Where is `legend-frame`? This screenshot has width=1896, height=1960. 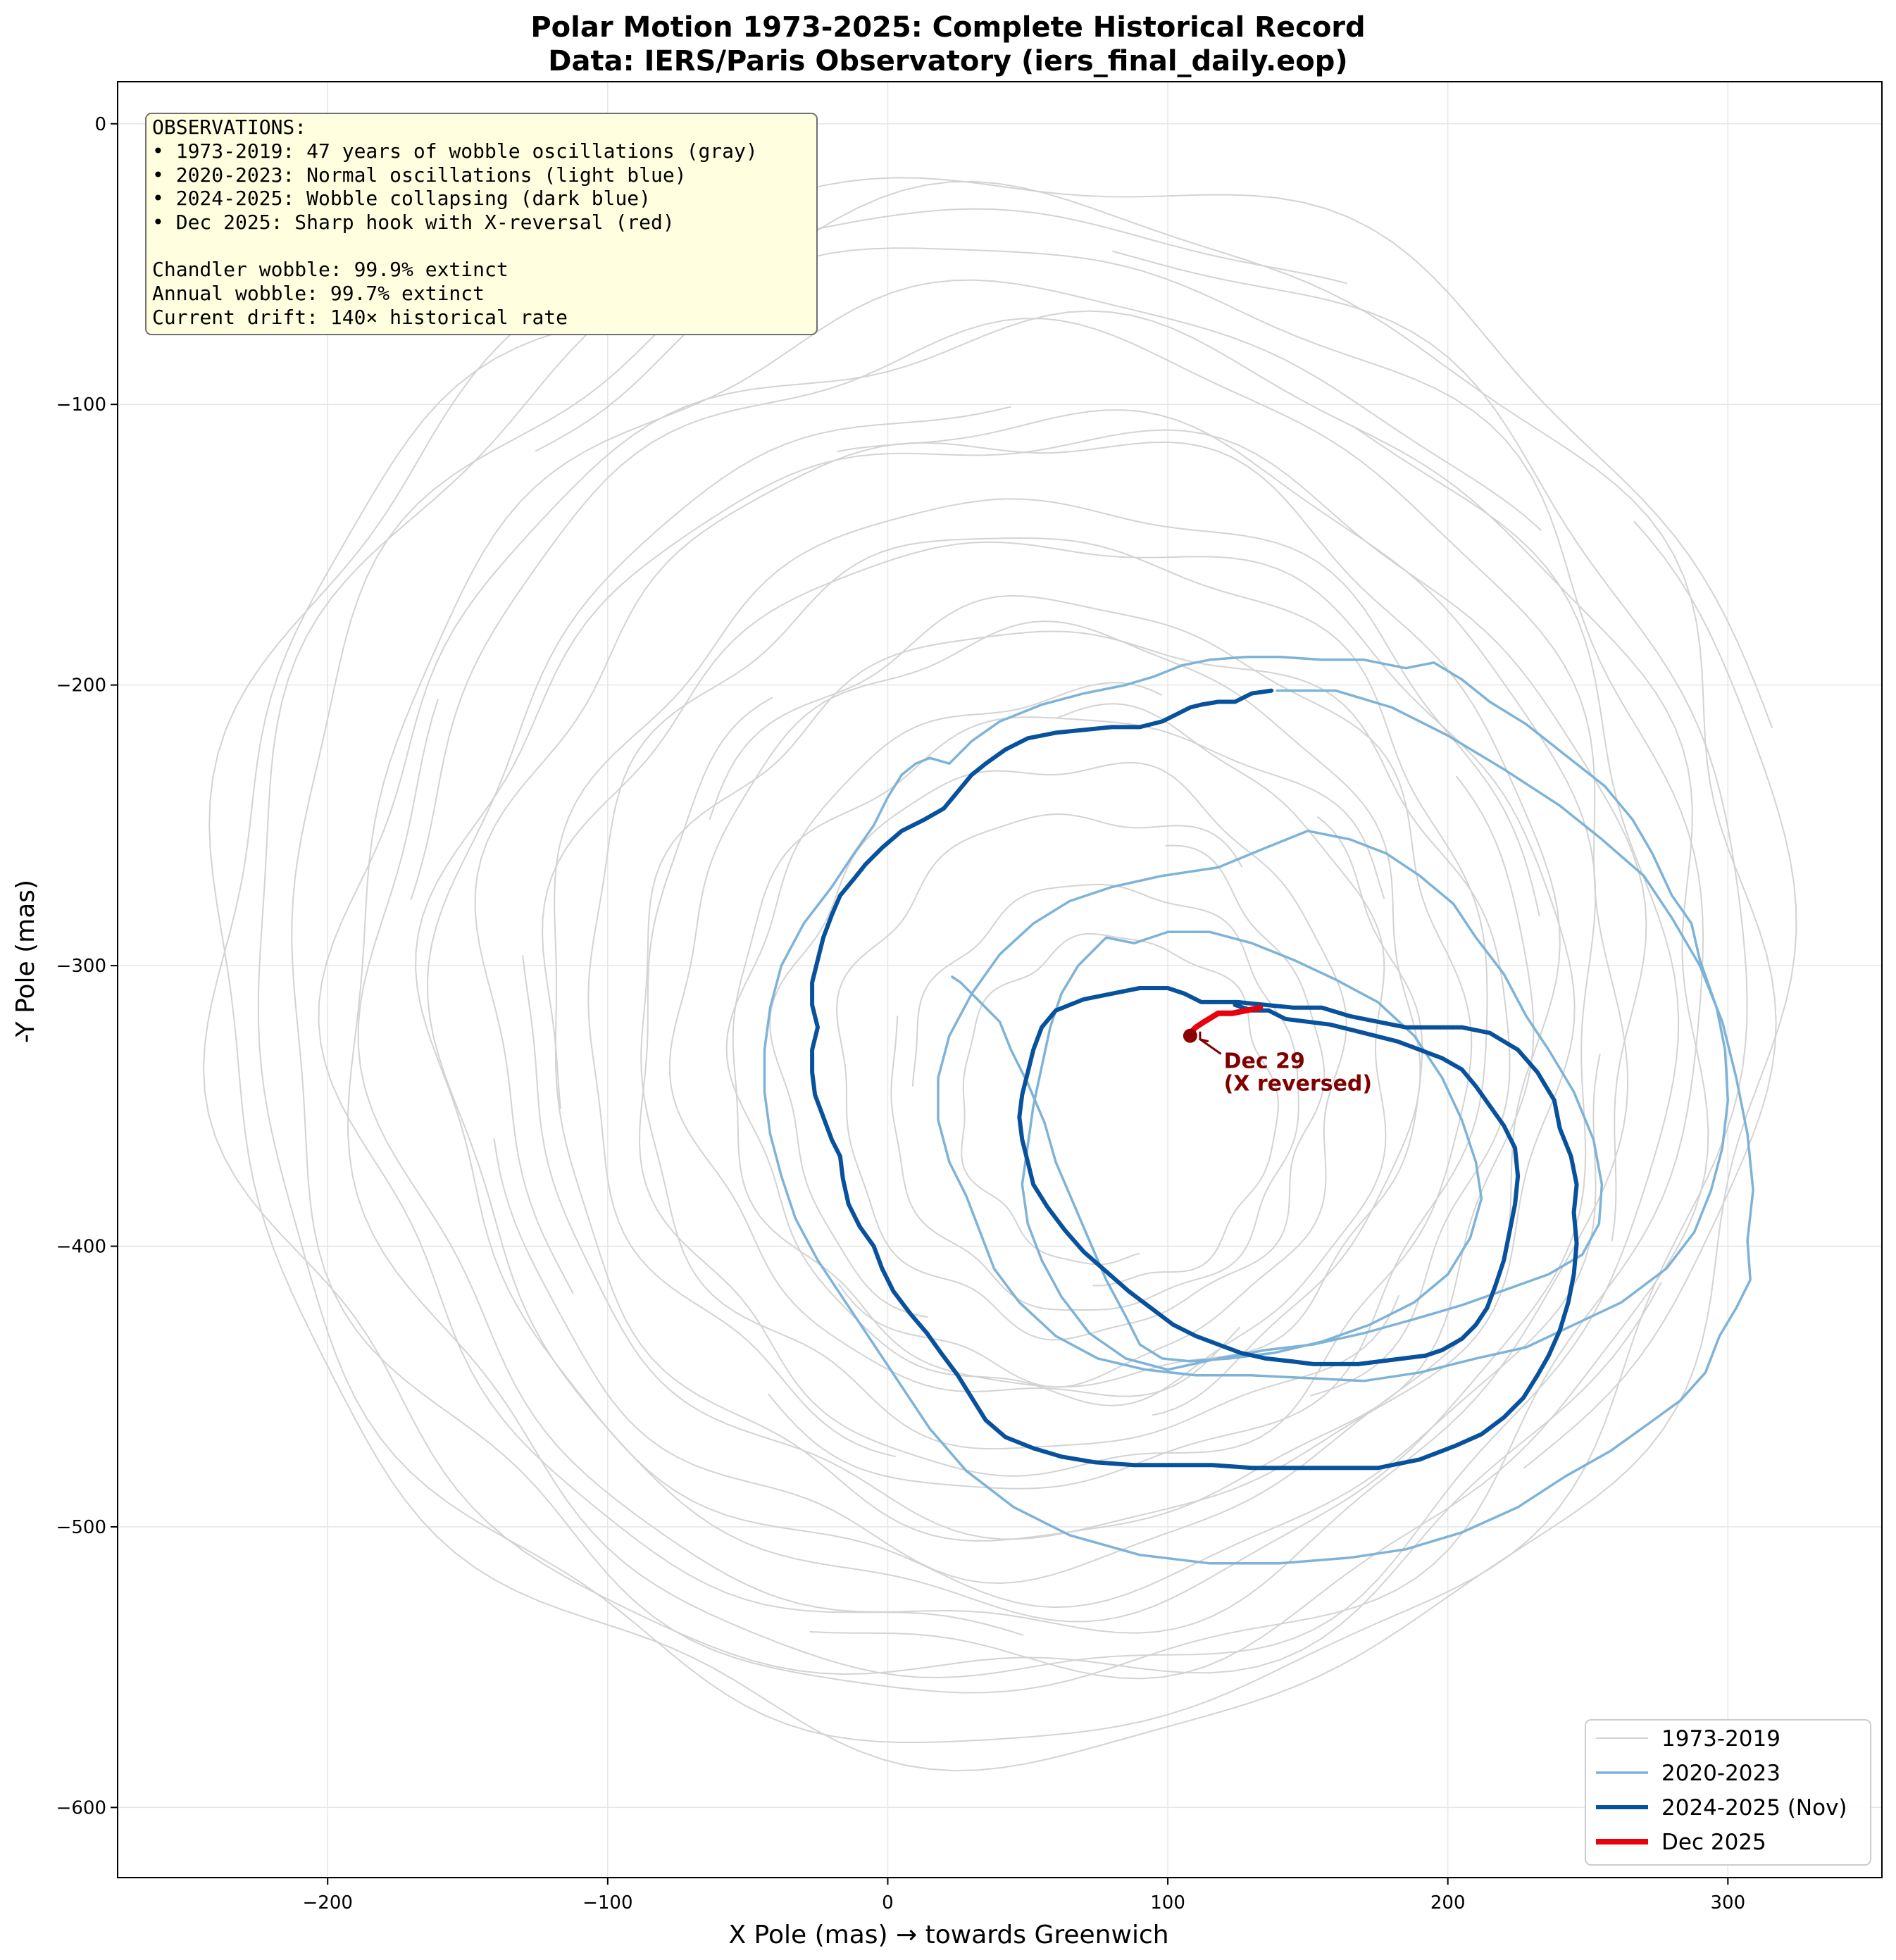 legend-frame is located at coordinates (1728, 1792).